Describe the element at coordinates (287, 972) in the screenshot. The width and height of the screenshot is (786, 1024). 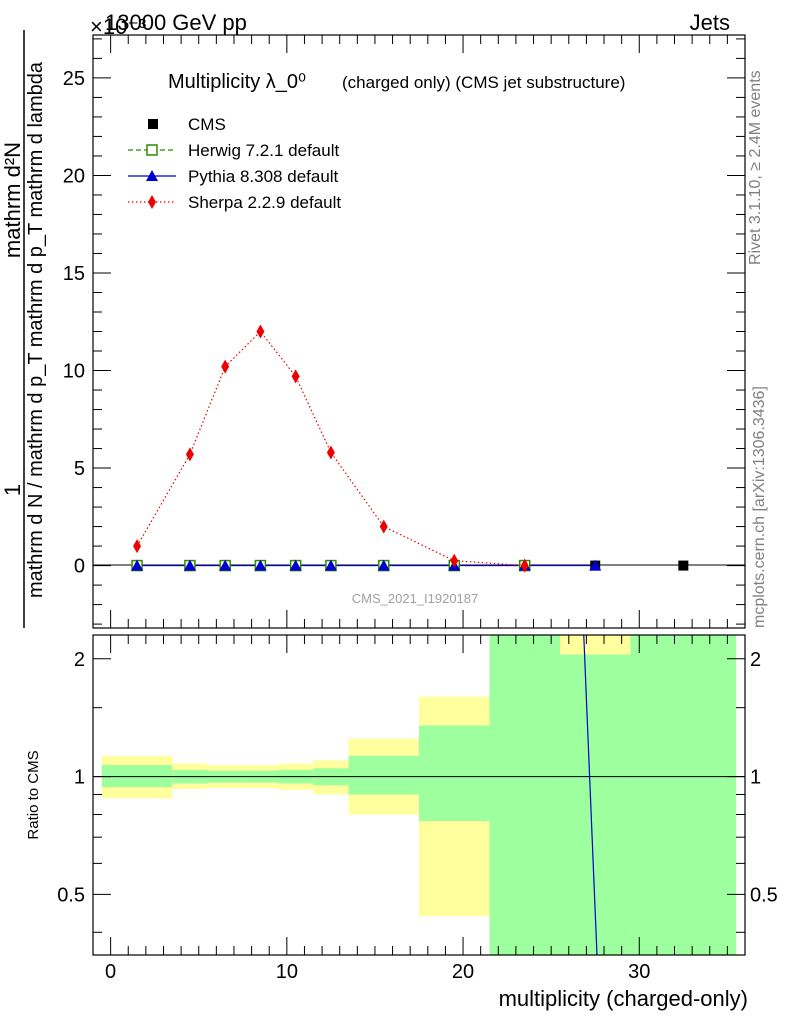
I see `lower-xtick-label: 10` at that location.